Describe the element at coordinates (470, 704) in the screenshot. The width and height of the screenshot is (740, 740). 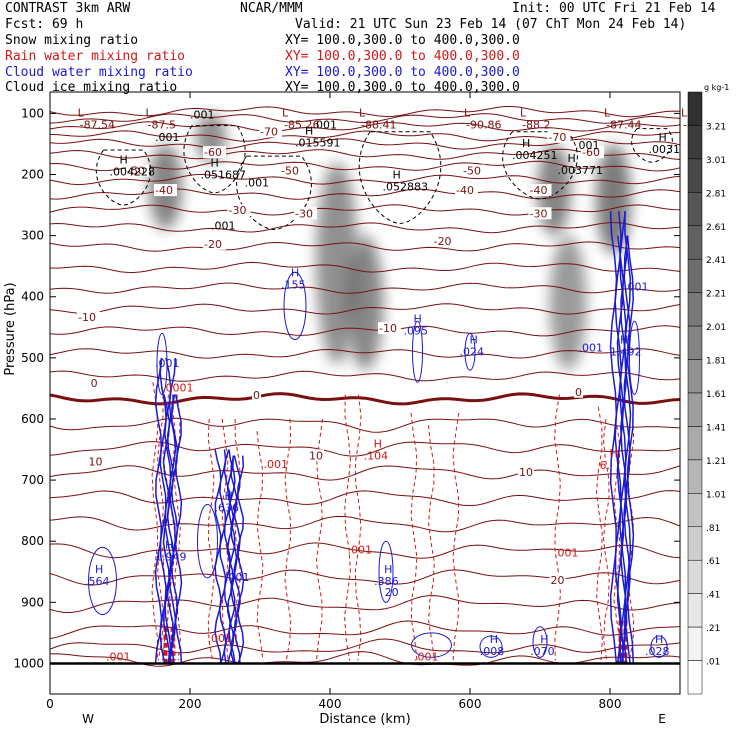
I see `x-tick-label: 600` at that location.